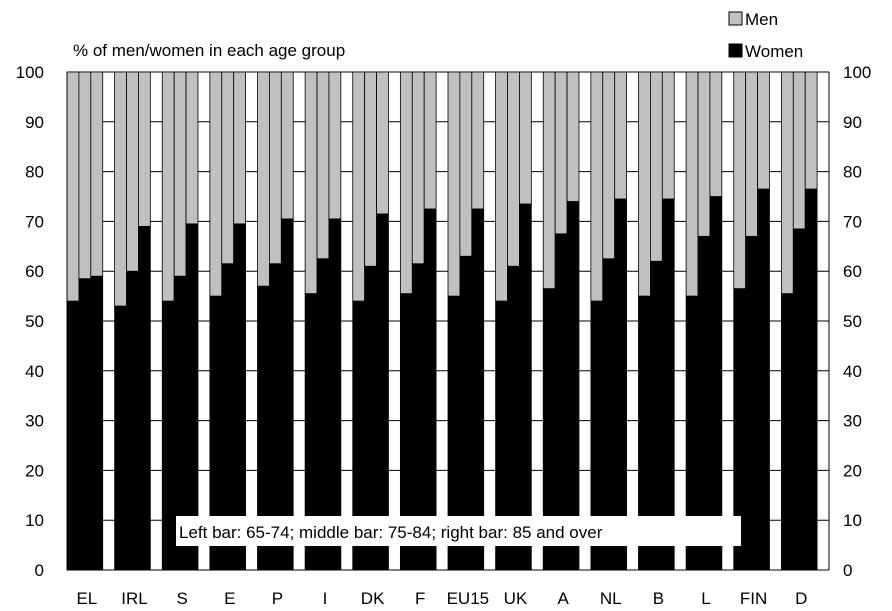 Image resolution: width=892 pixels, height=611 pixels. Describe the element at coordinates (658, 598) in the screenshot. I see `x-tick-label: B` at that location.